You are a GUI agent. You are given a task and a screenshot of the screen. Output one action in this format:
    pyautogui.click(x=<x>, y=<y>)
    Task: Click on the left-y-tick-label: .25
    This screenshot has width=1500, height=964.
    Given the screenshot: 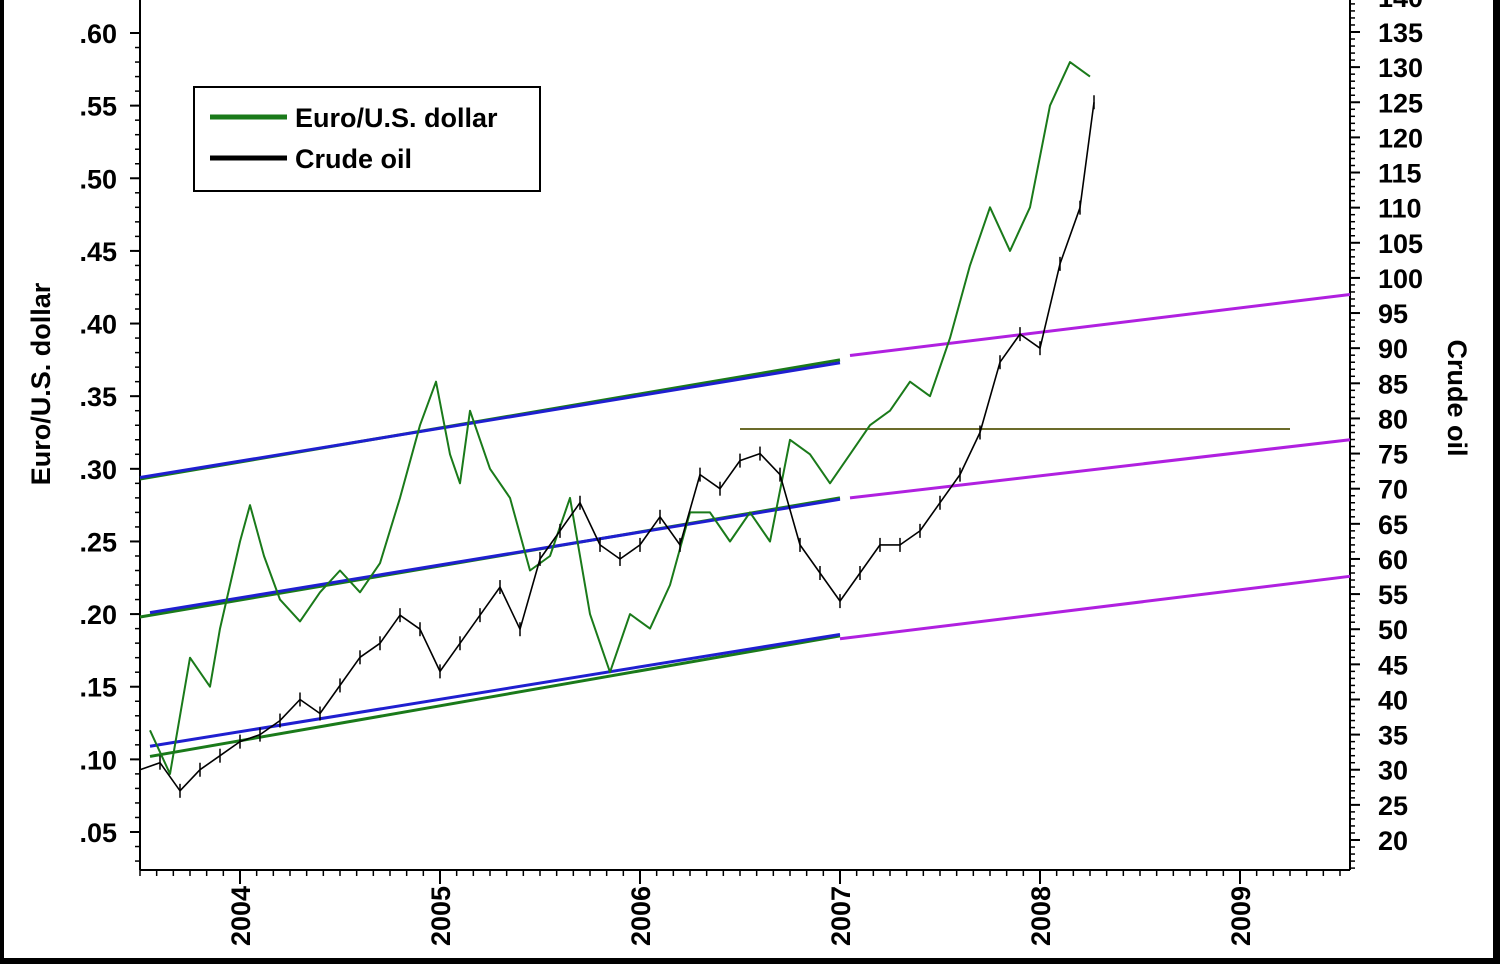 What is the action you would take?
    pyautogui.click(x=98, y=542)
    